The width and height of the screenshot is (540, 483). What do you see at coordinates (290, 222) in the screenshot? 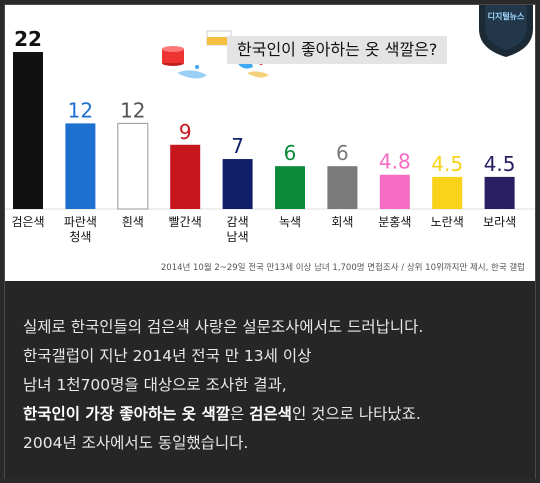
I see `category-label: 녹색` at bounding box center [290, 222].